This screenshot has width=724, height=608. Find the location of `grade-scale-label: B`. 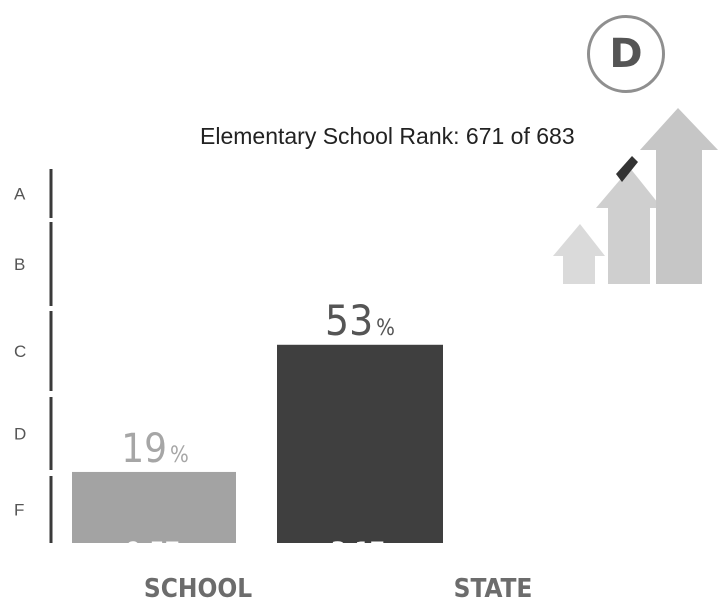

grade-scale-label: B is located at coordinates (19, 264).